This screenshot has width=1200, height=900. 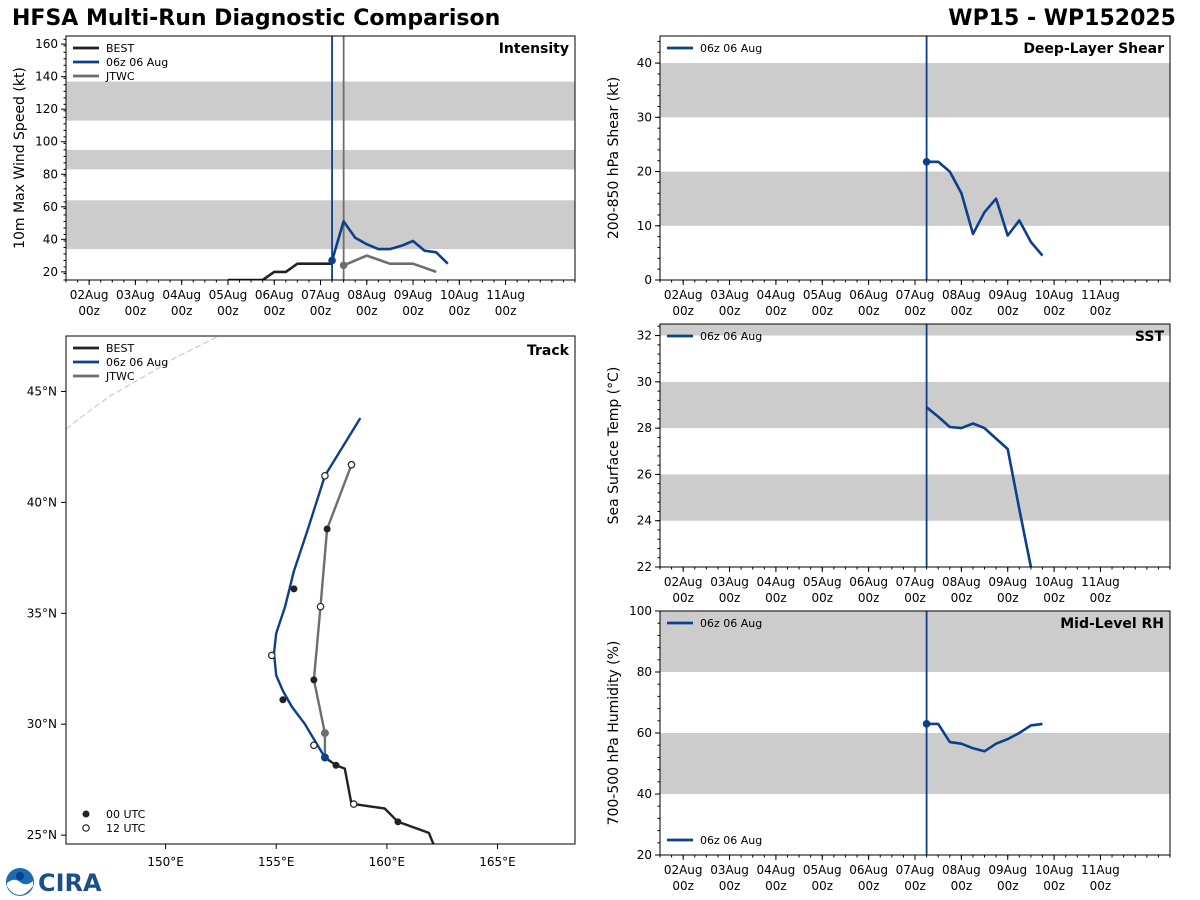 I want to click on x-tick-label: 155°E, so click(x=276, y=862).